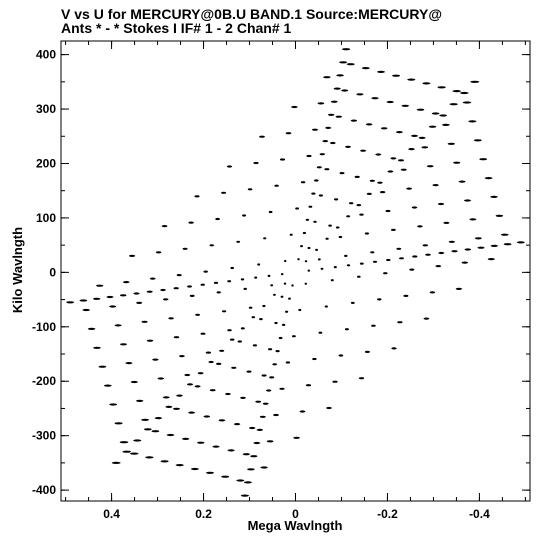 This screenshot has width=540, height=541. Describe the element at coordinates (46, 109) in the screenshot. I see `y-tick-label: 300` at that location.